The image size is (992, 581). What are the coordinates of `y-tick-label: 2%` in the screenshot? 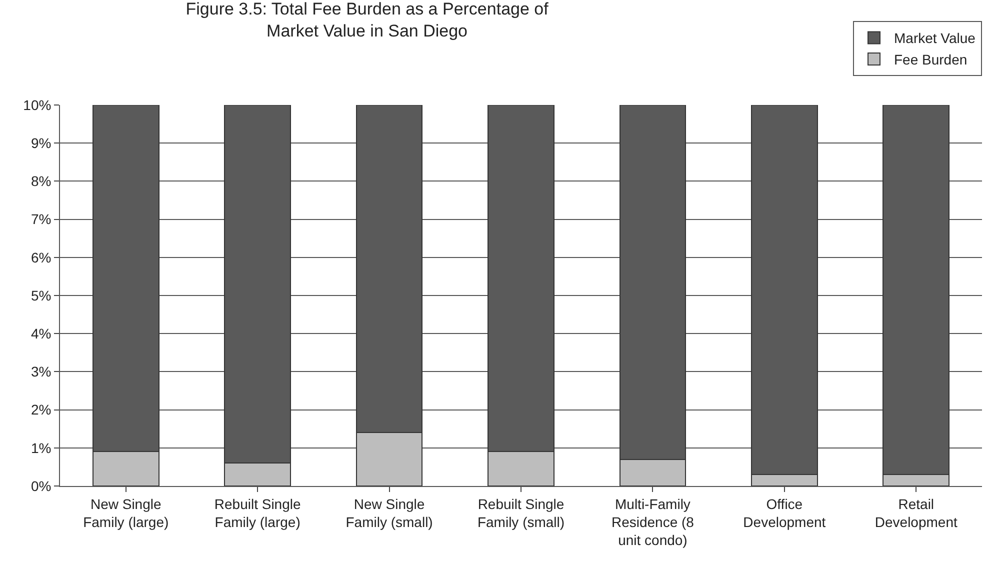 It's located at (41, 410).